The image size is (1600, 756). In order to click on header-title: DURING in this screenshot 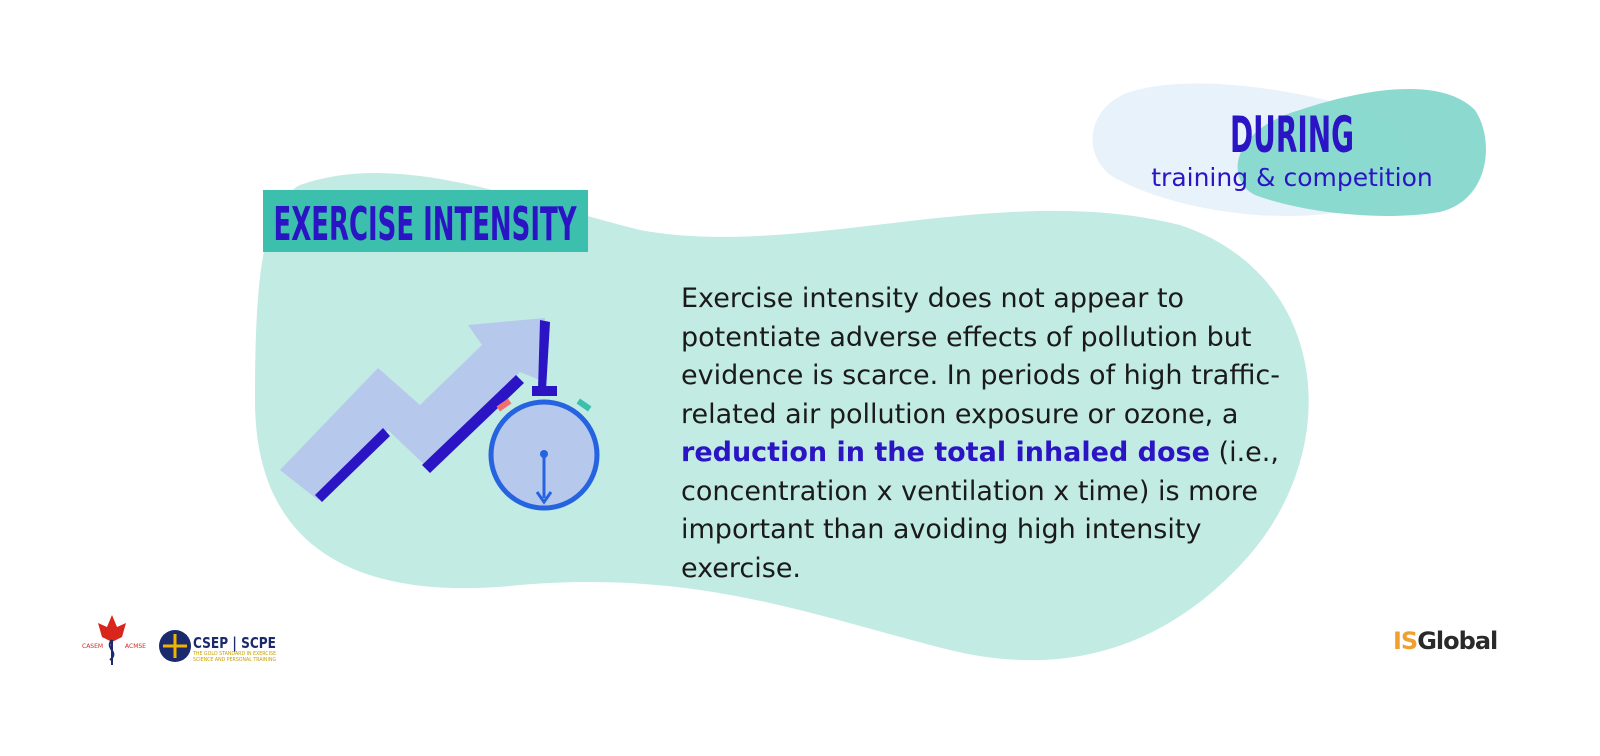, I will do `click(1292, 135)`.